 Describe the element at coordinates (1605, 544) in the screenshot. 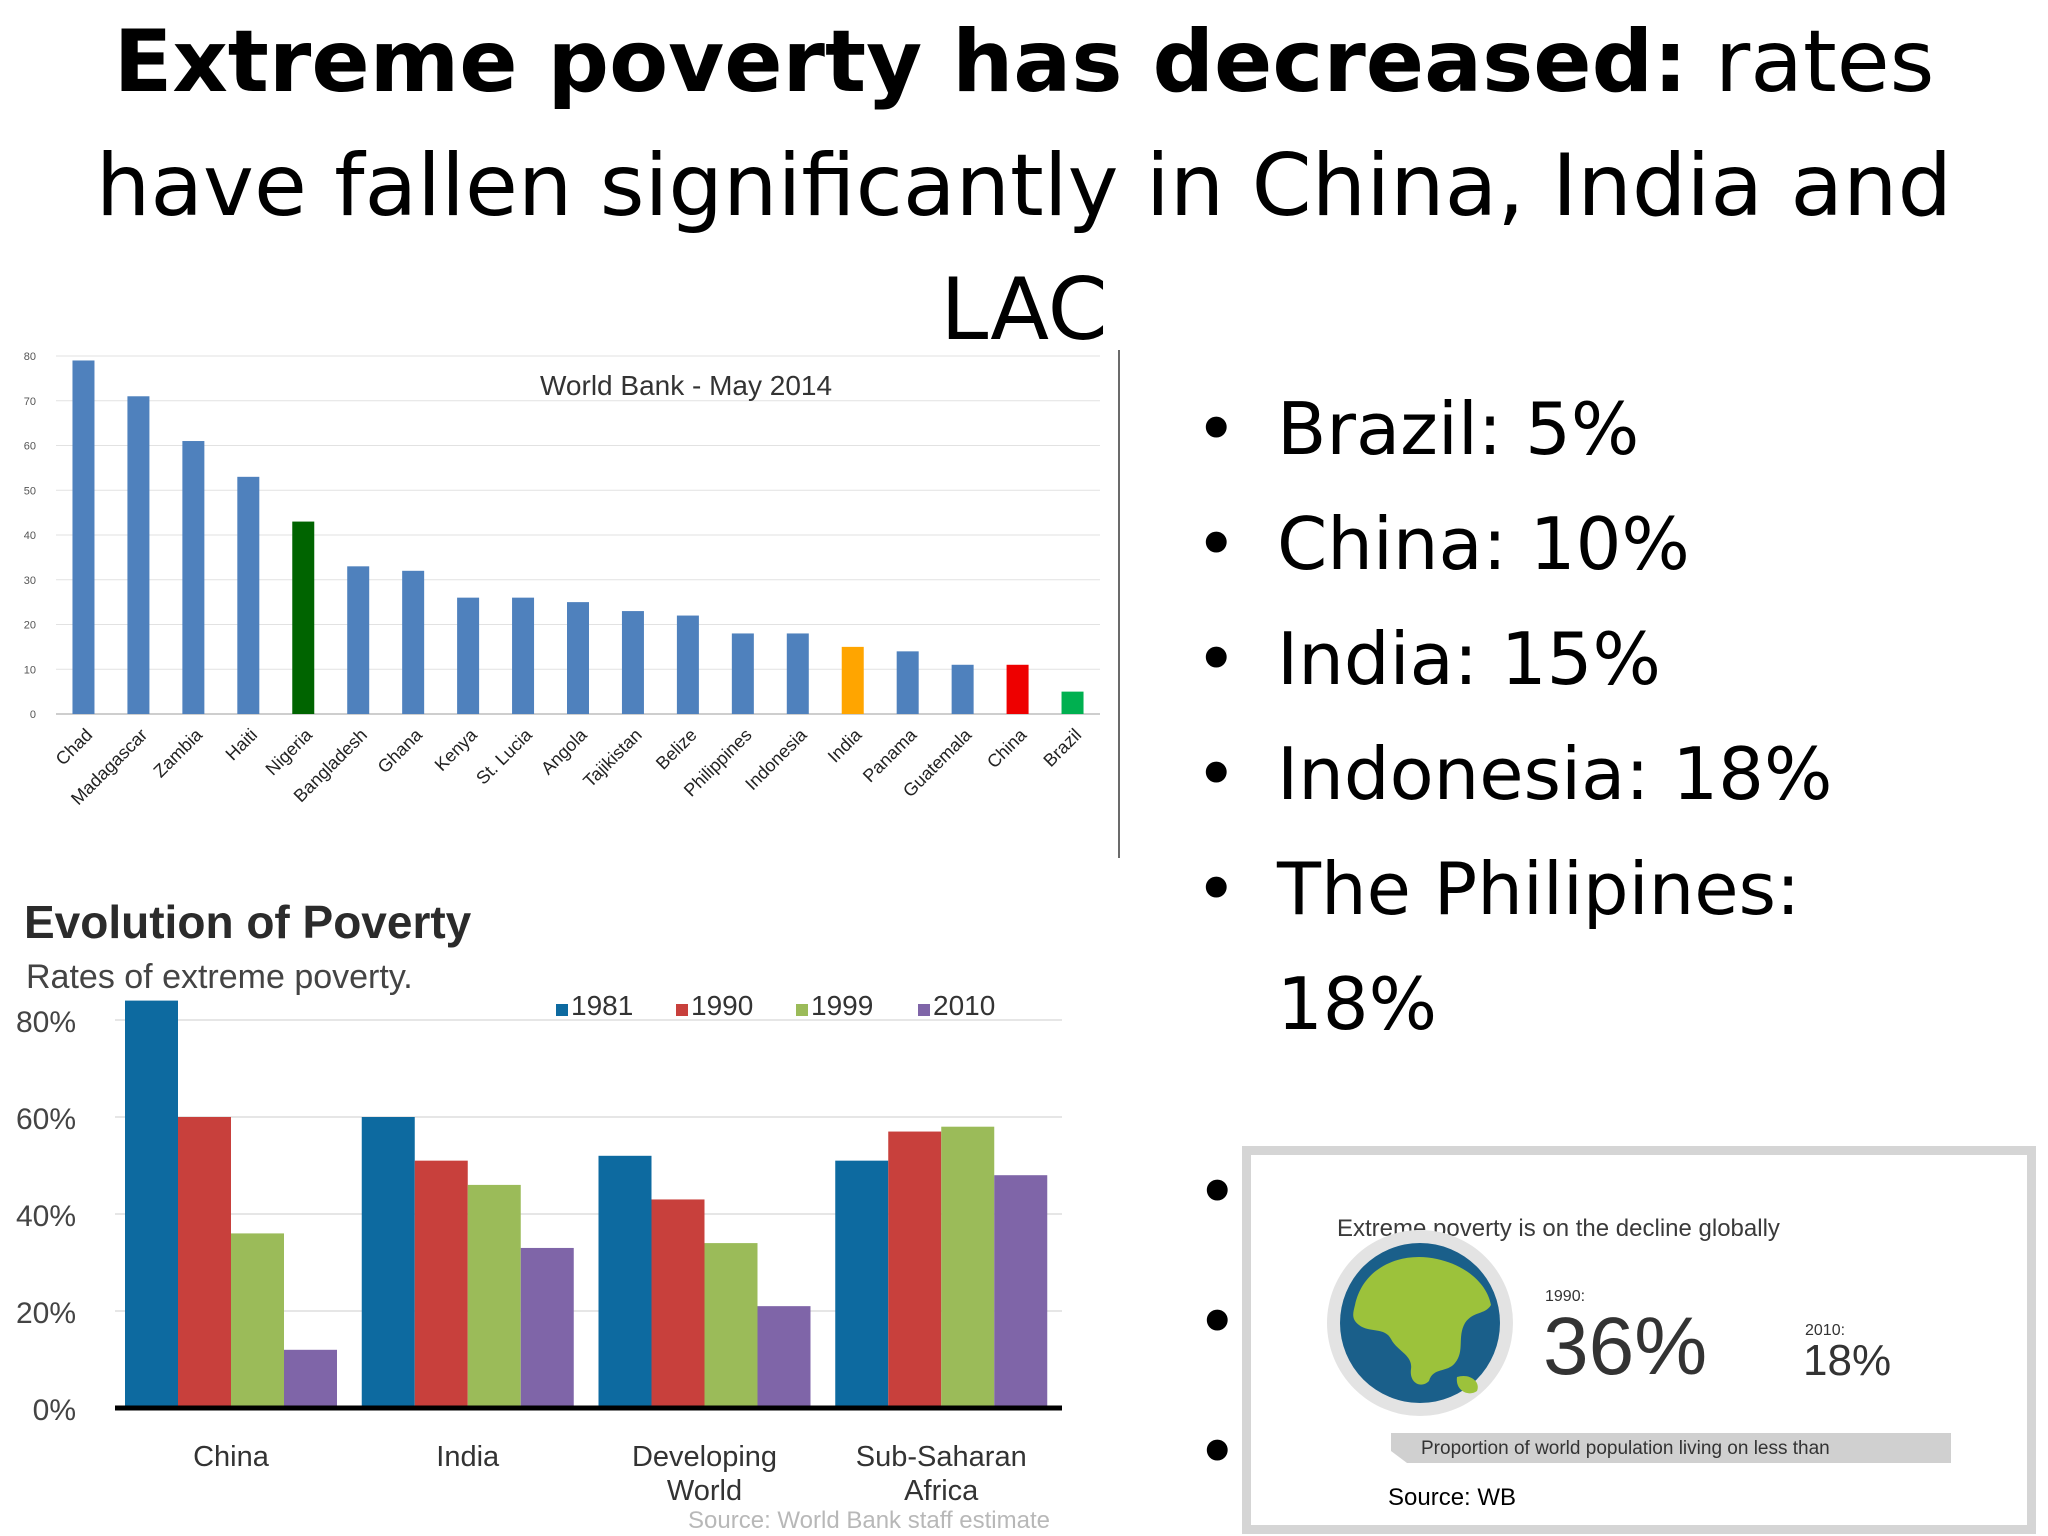

I see `bullet-item: China: 10%` at that location.